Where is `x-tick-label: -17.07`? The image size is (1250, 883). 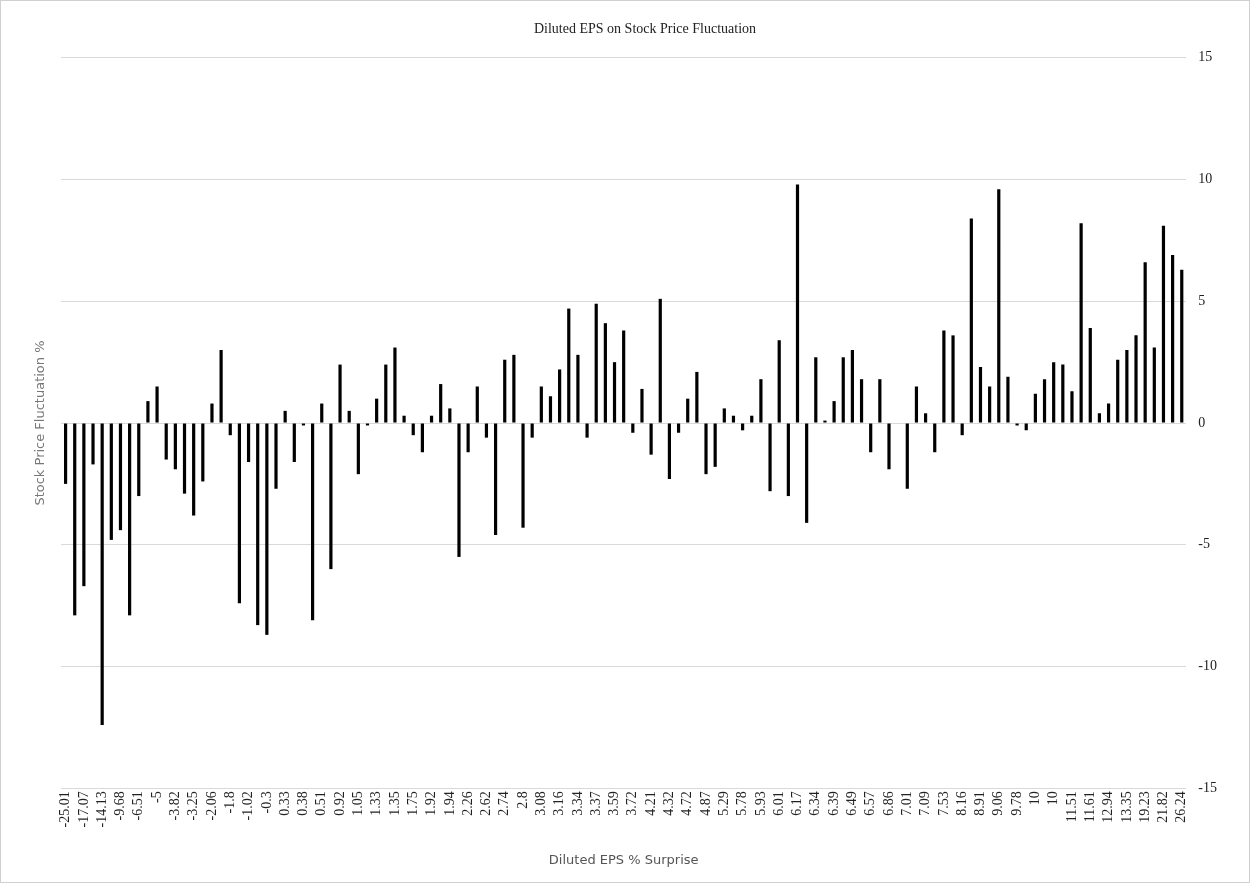
x-tick-label: -17.07 is located at coordinates (83, 809).